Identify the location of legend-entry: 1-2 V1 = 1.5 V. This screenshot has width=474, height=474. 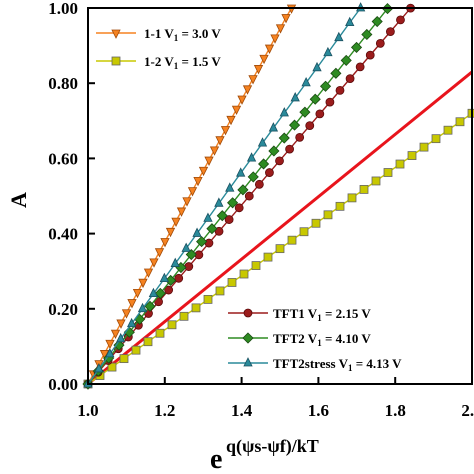
(158, 62).